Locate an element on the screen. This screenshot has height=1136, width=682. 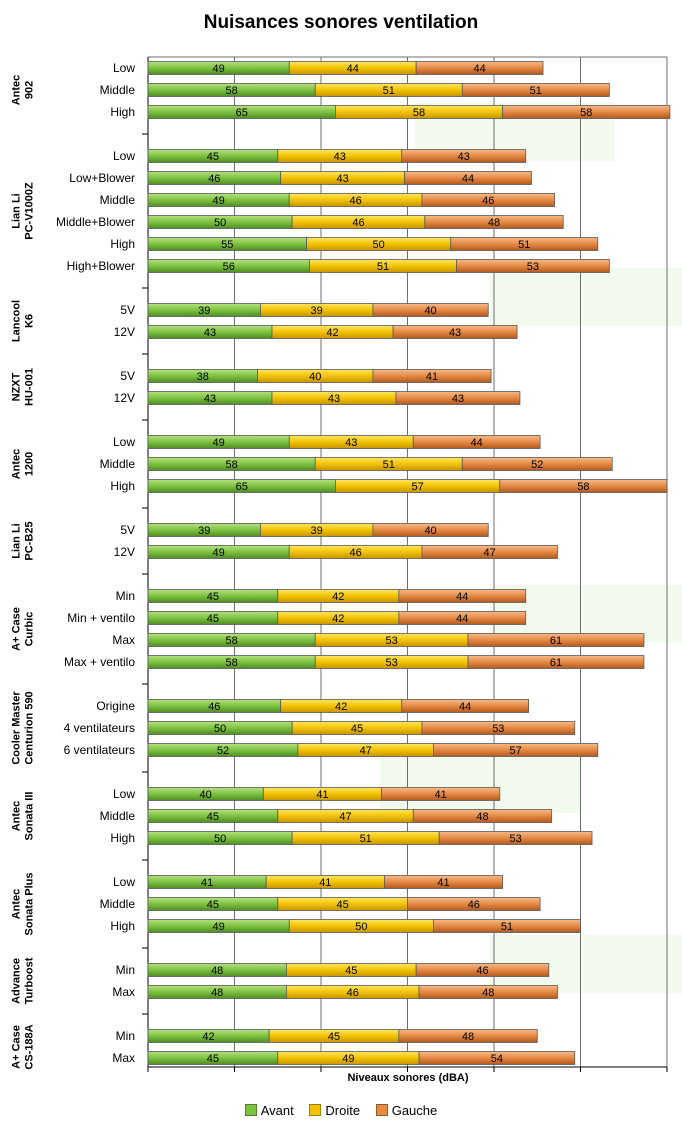
data-label: 61 is located at coordinates (556, 641).